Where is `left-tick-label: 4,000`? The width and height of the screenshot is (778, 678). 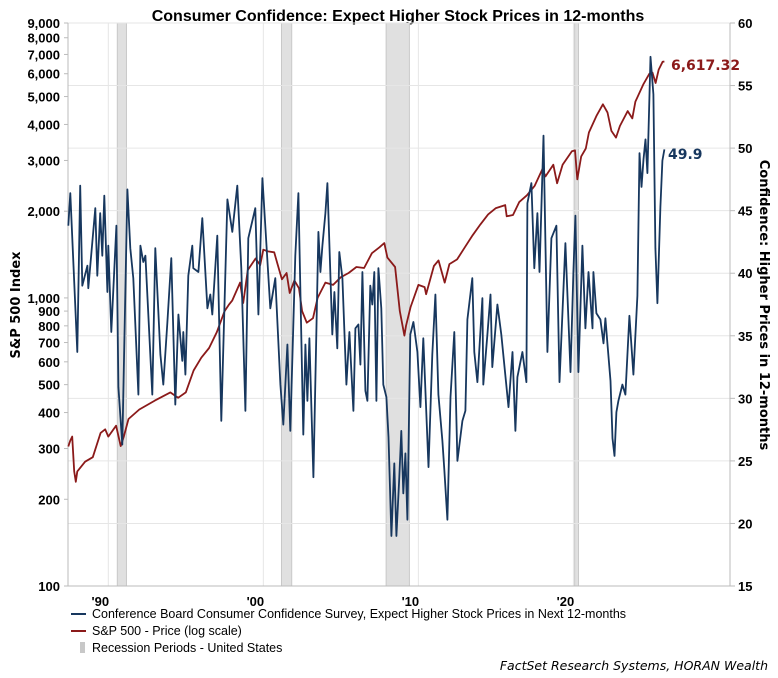 left-tick-label: 4,000 is located at coordinates (43, 124).